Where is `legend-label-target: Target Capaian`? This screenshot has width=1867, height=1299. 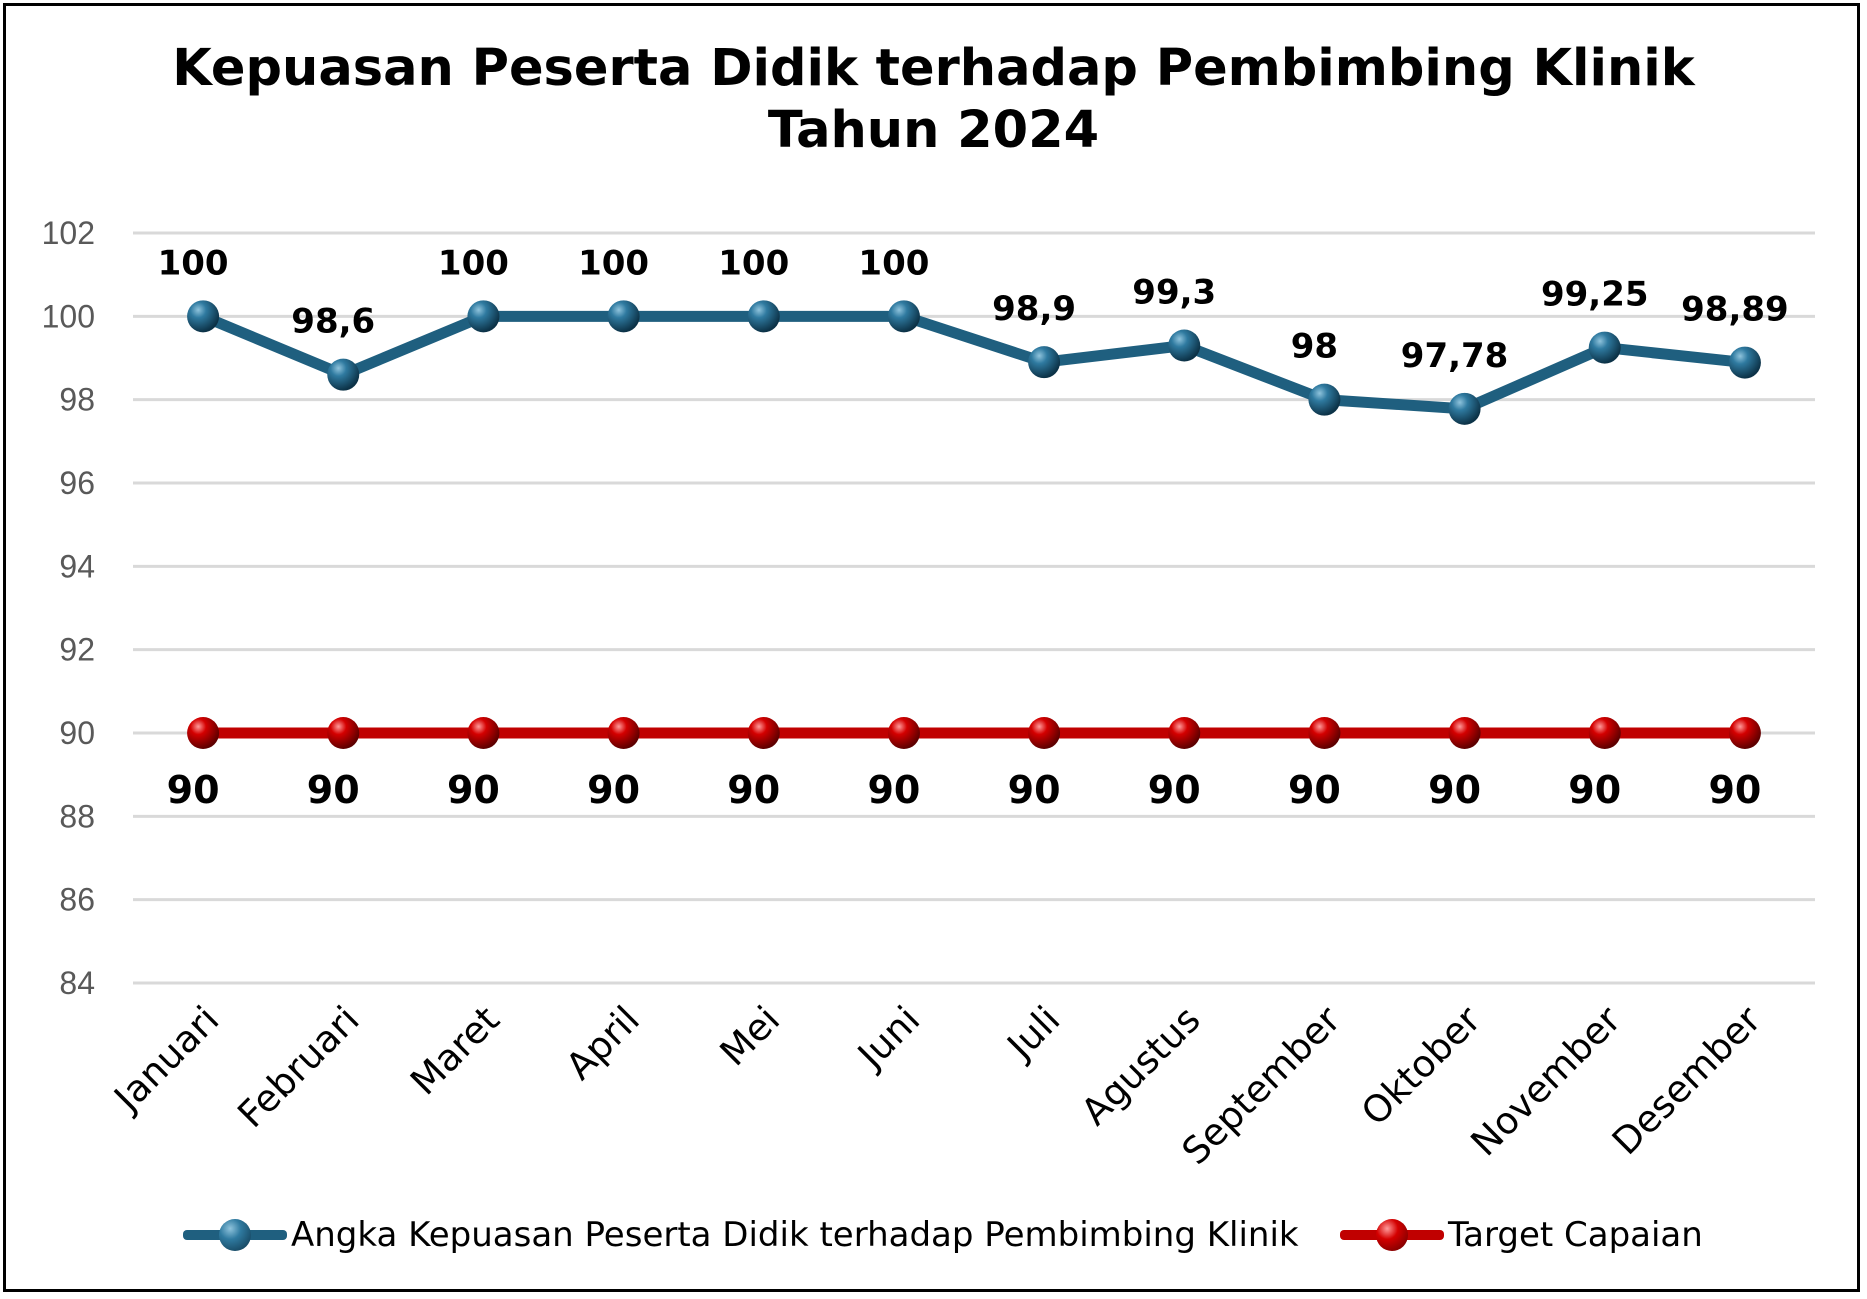 legend-label-target: Target Capaian is located at coordinates (1575, 1235).